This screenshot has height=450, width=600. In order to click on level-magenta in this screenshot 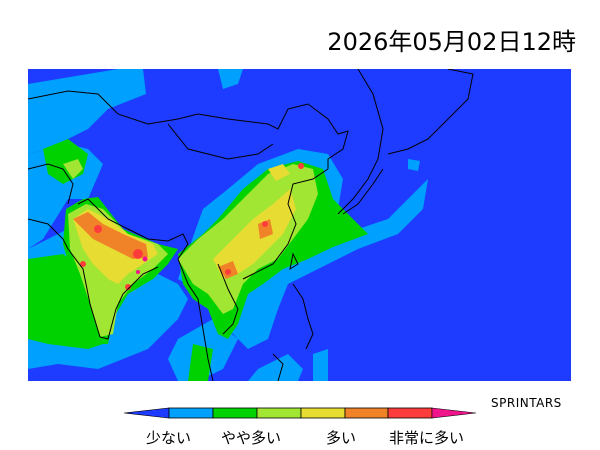, I will do `click(142, 265)`.